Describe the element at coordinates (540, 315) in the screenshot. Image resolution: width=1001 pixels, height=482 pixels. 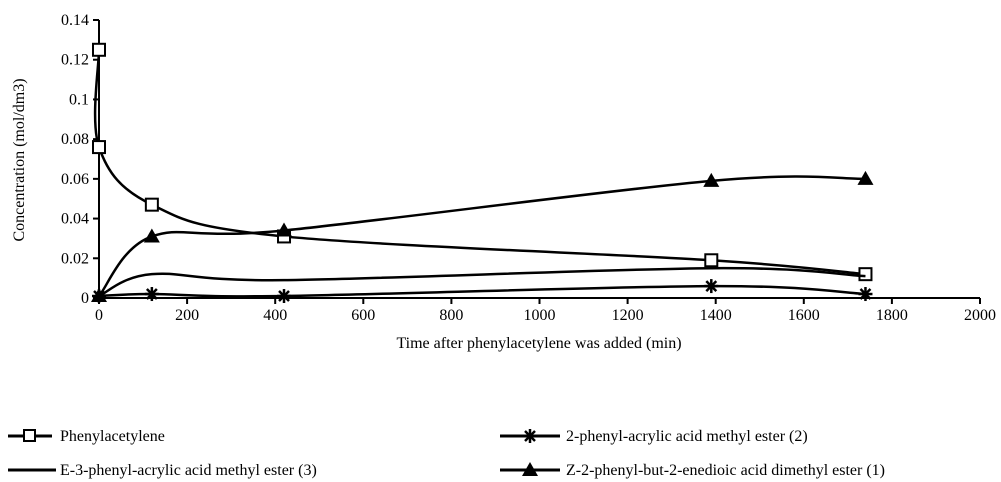
I see `x-tick-label: 1000` at that location.